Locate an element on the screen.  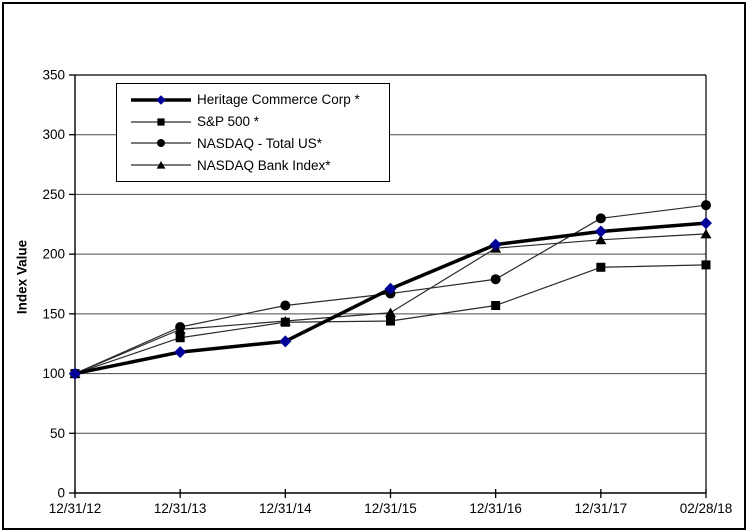
y-axis-title: Index Value is located at coordinates (22, 277).